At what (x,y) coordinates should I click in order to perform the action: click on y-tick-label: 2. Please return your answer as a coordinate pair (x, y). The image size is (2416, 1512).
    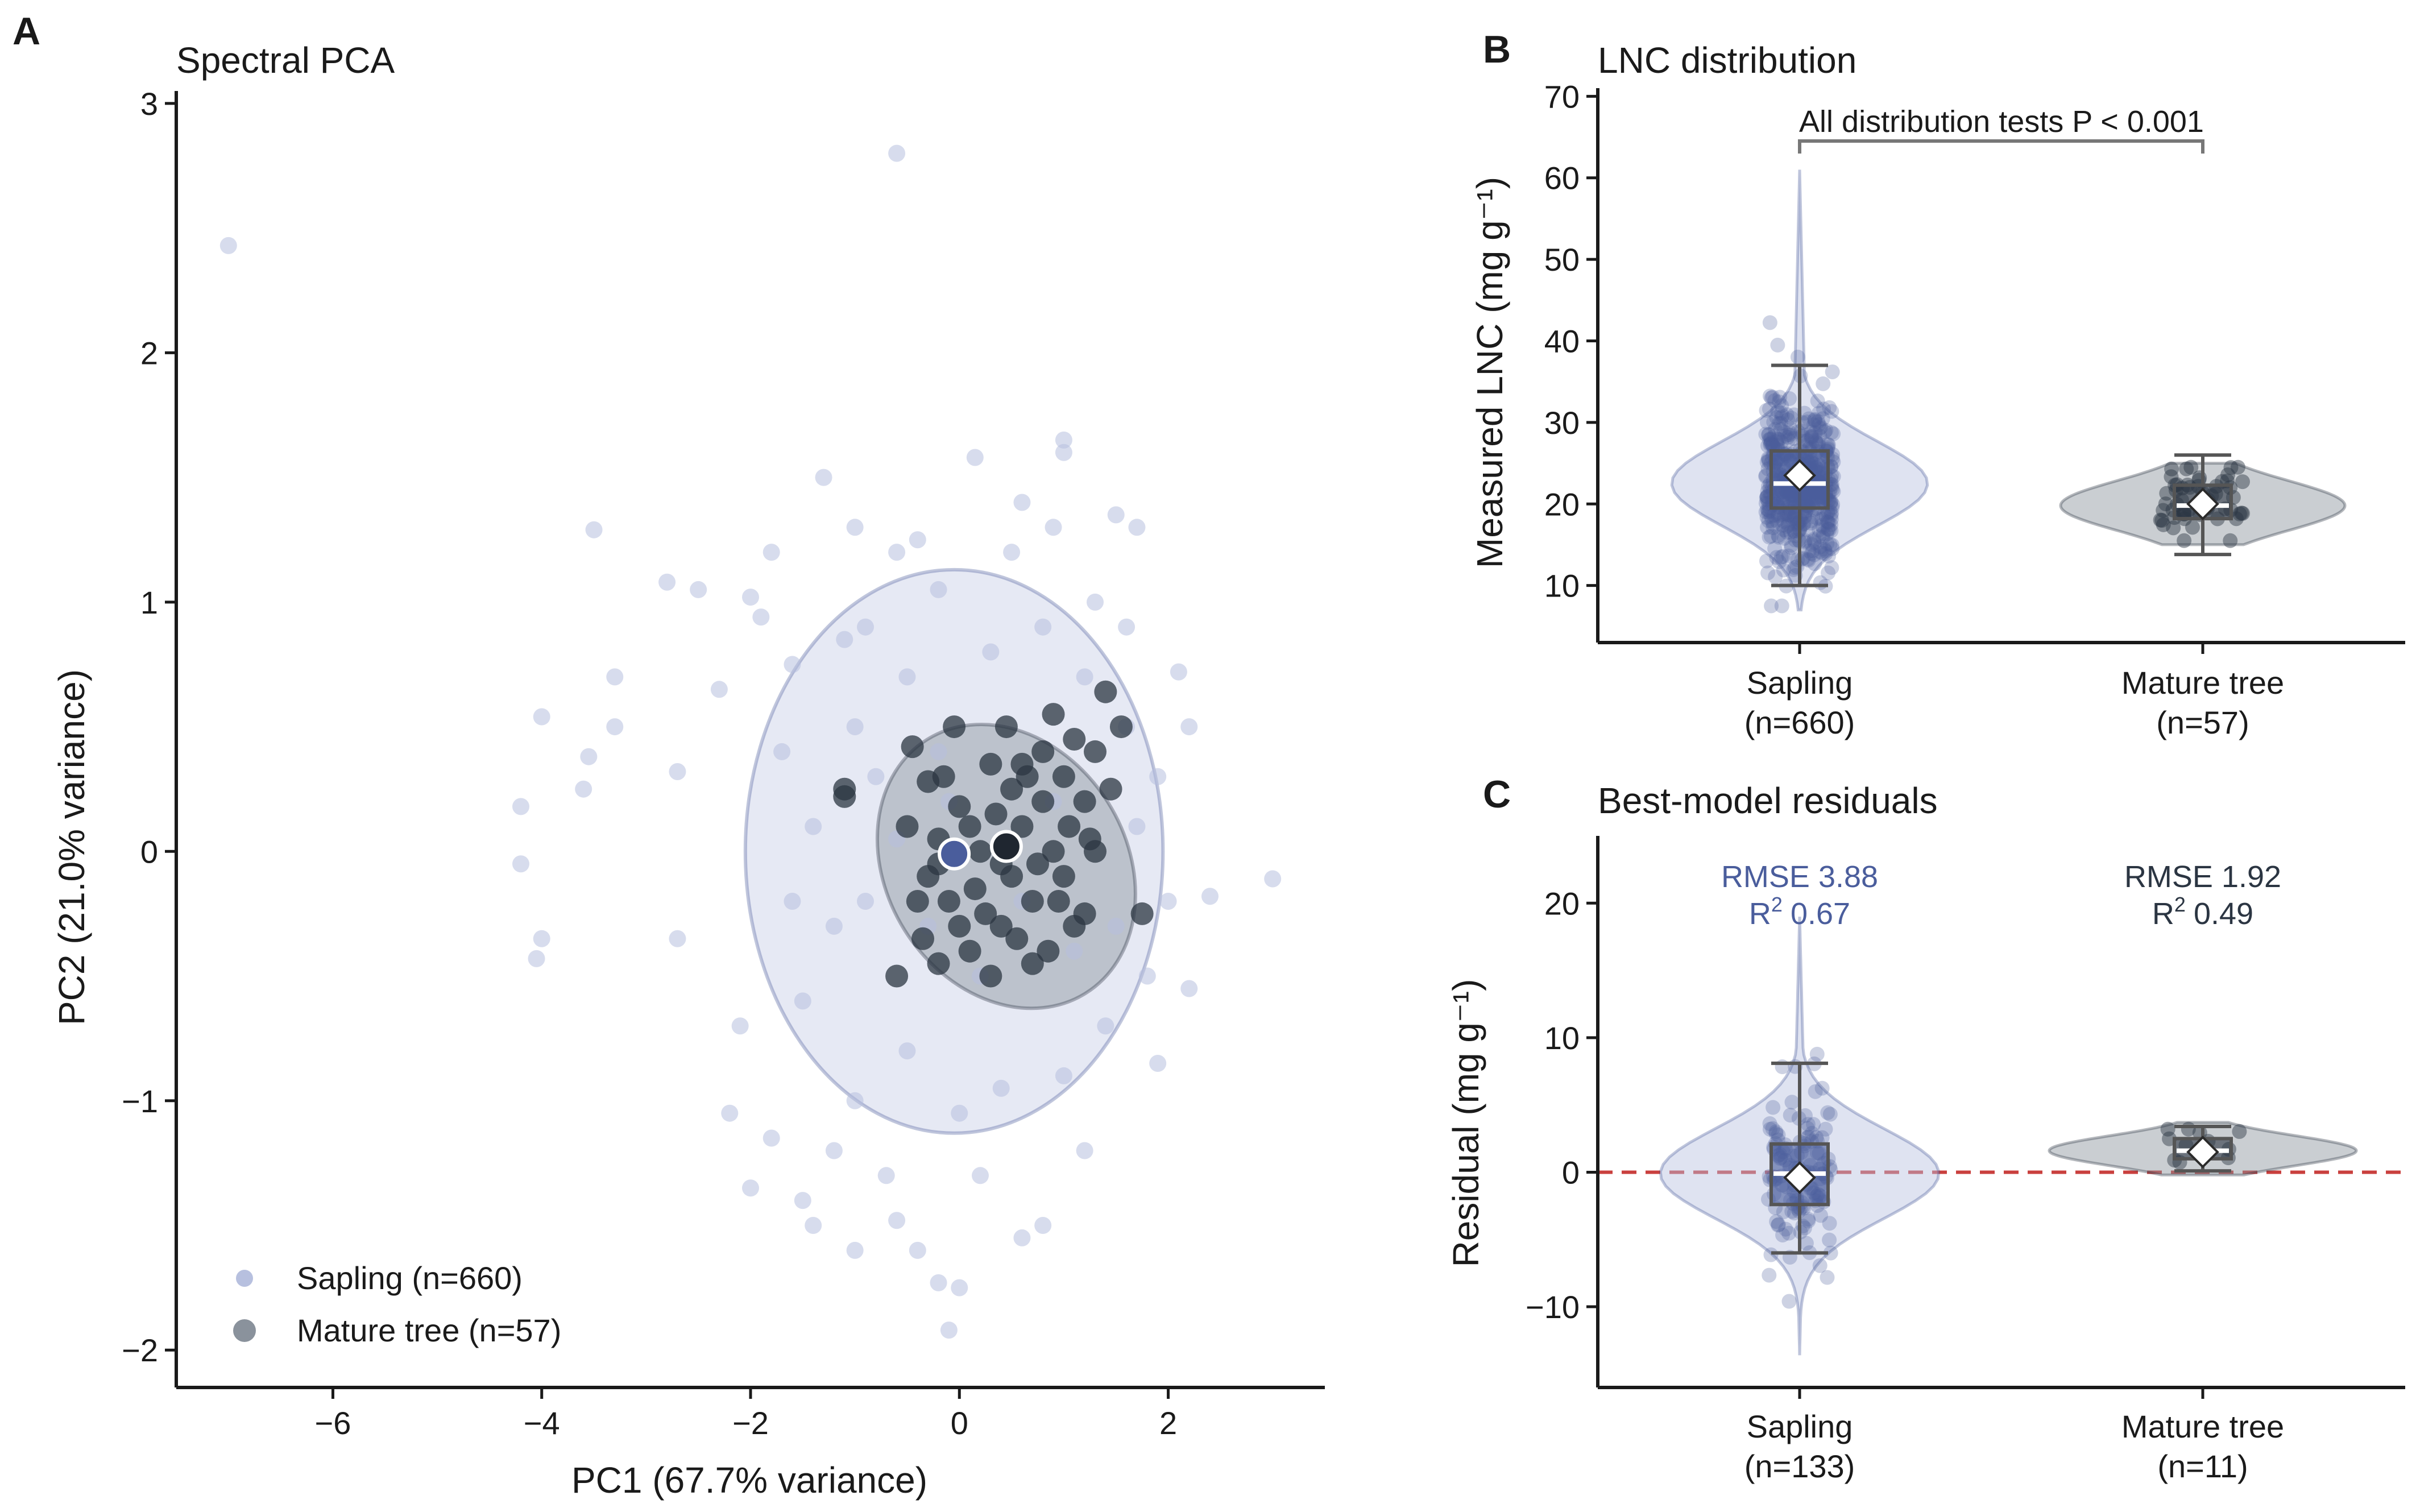
    Looking at the image, I should click on (149, 353).